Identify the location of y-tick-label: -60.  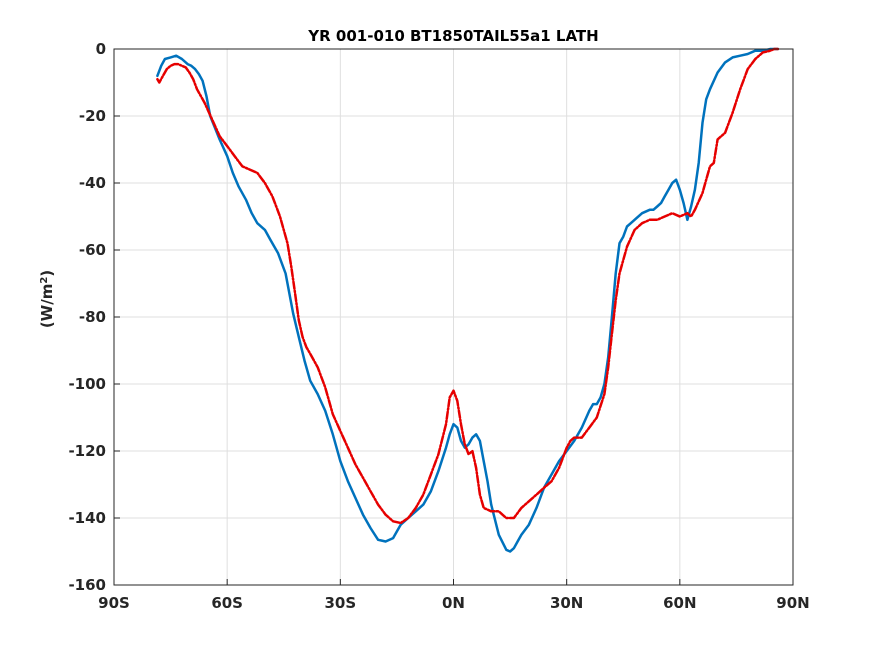
(92, 250).